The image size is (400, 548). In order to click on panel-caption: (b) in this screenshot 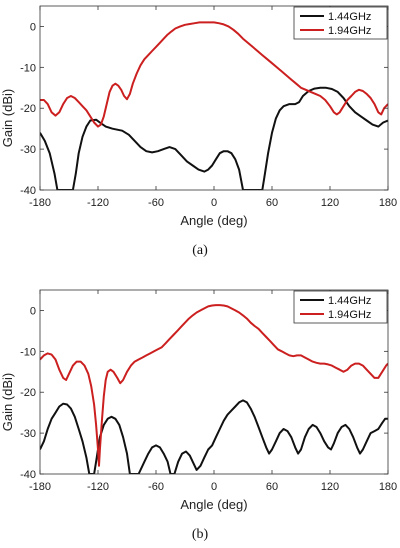, I will do `click(200, 534)`.